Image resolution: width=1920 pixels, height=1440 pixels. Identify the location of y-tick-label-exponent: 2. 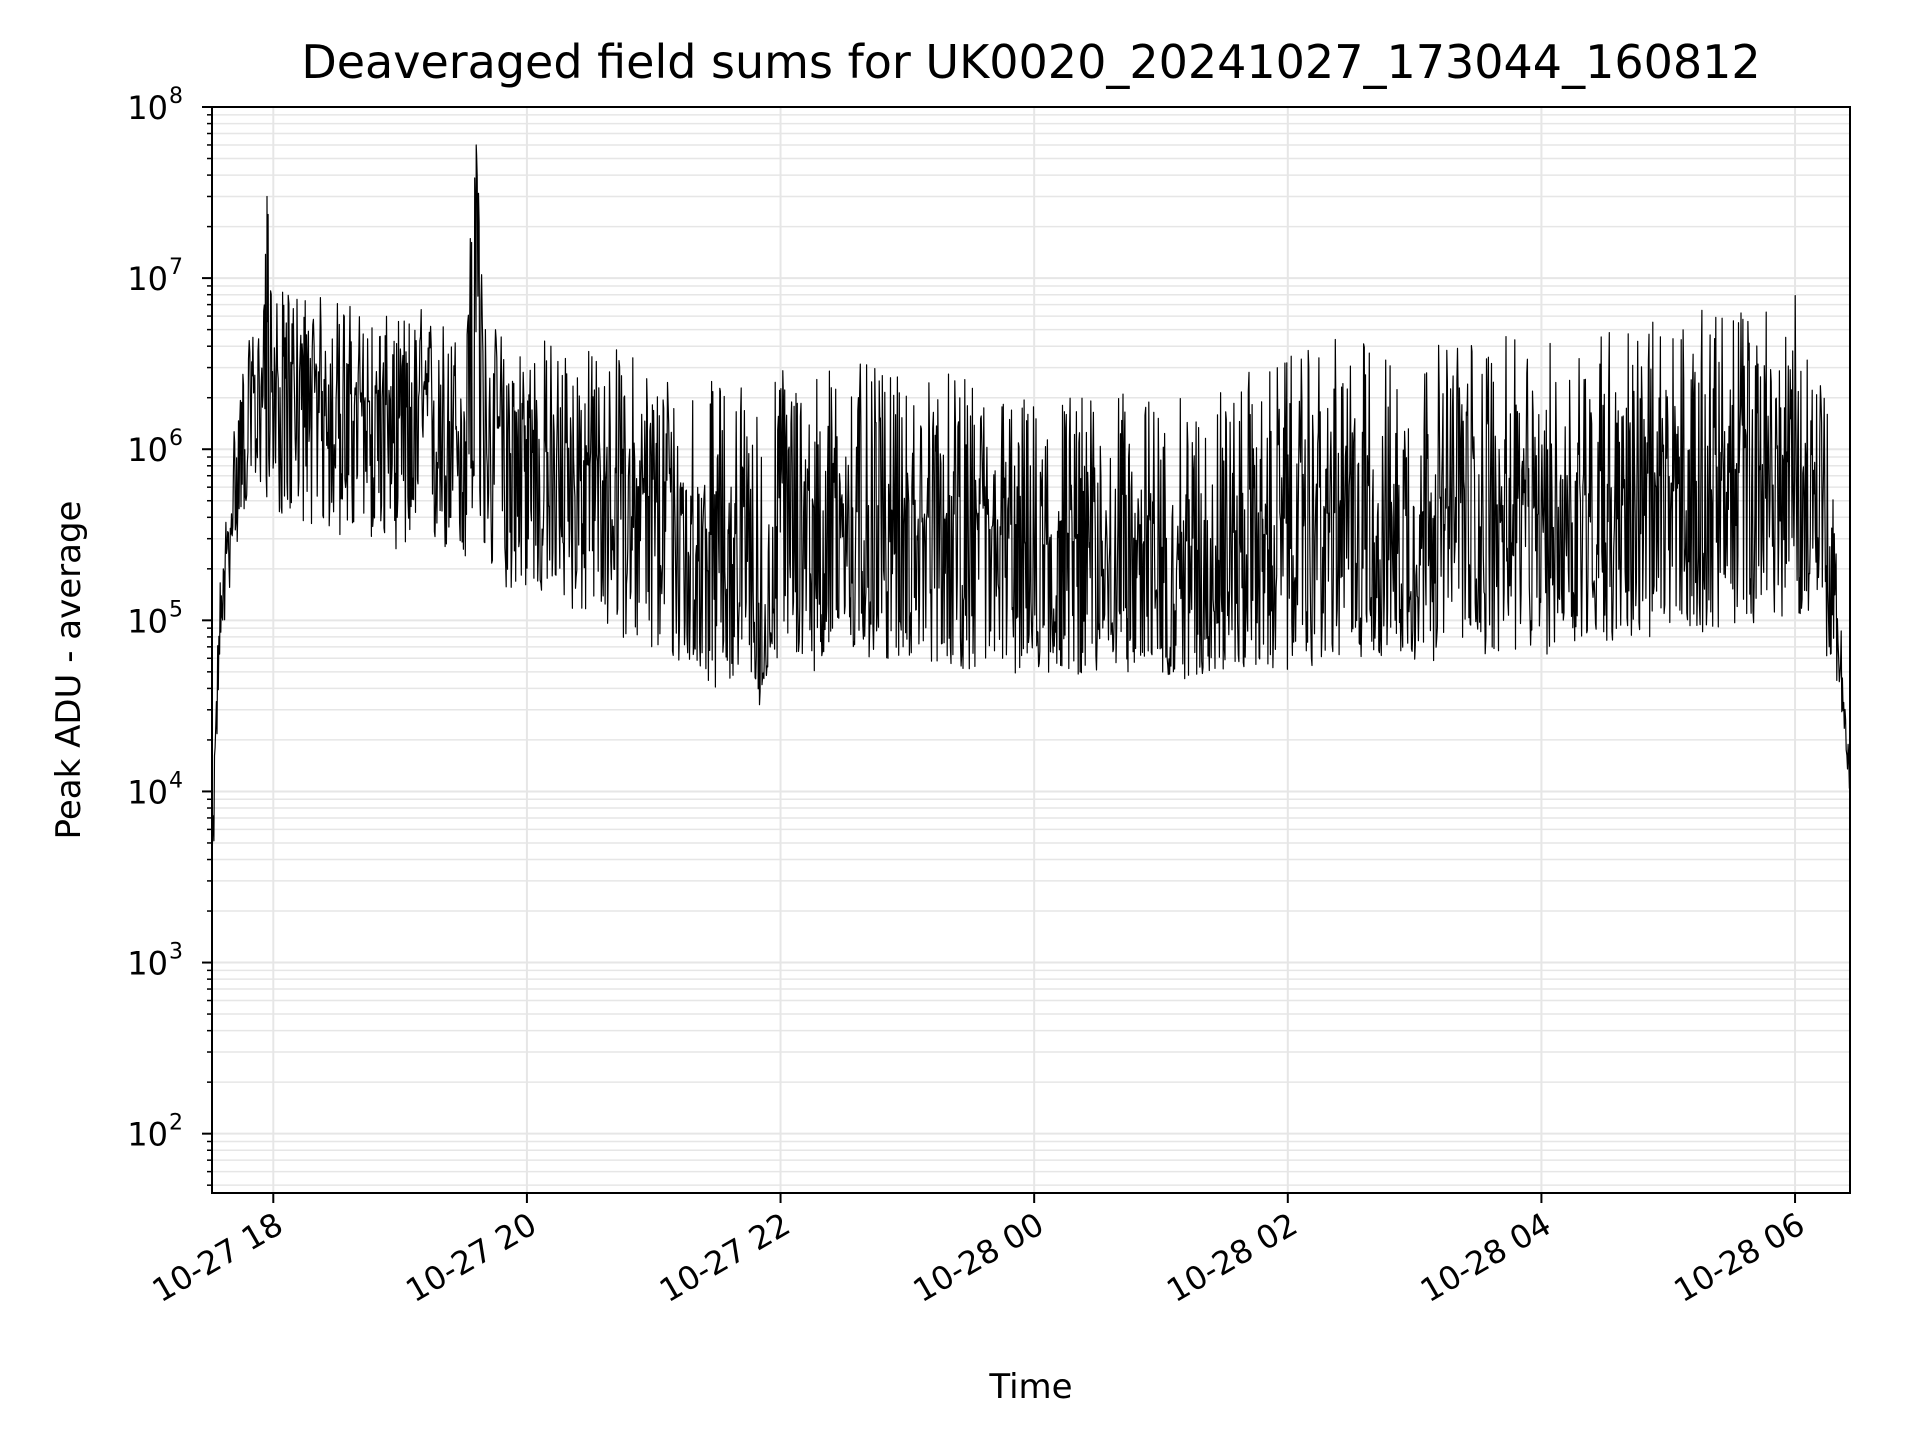
(176, 1123).